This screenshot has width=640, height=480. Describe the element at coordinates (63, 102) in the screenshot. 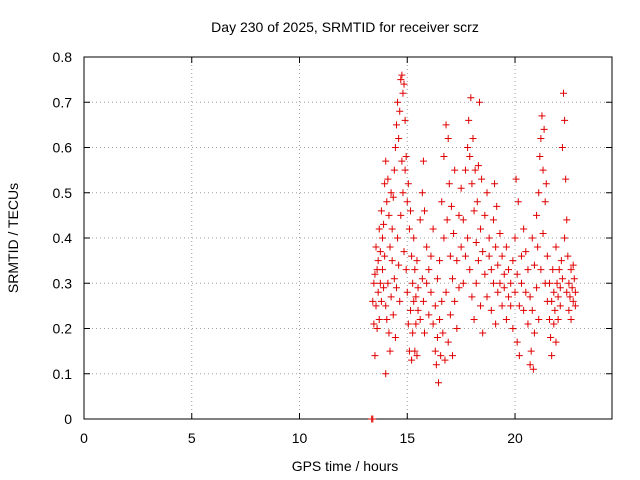

I see `y-tick-label: 0.7` at that location.